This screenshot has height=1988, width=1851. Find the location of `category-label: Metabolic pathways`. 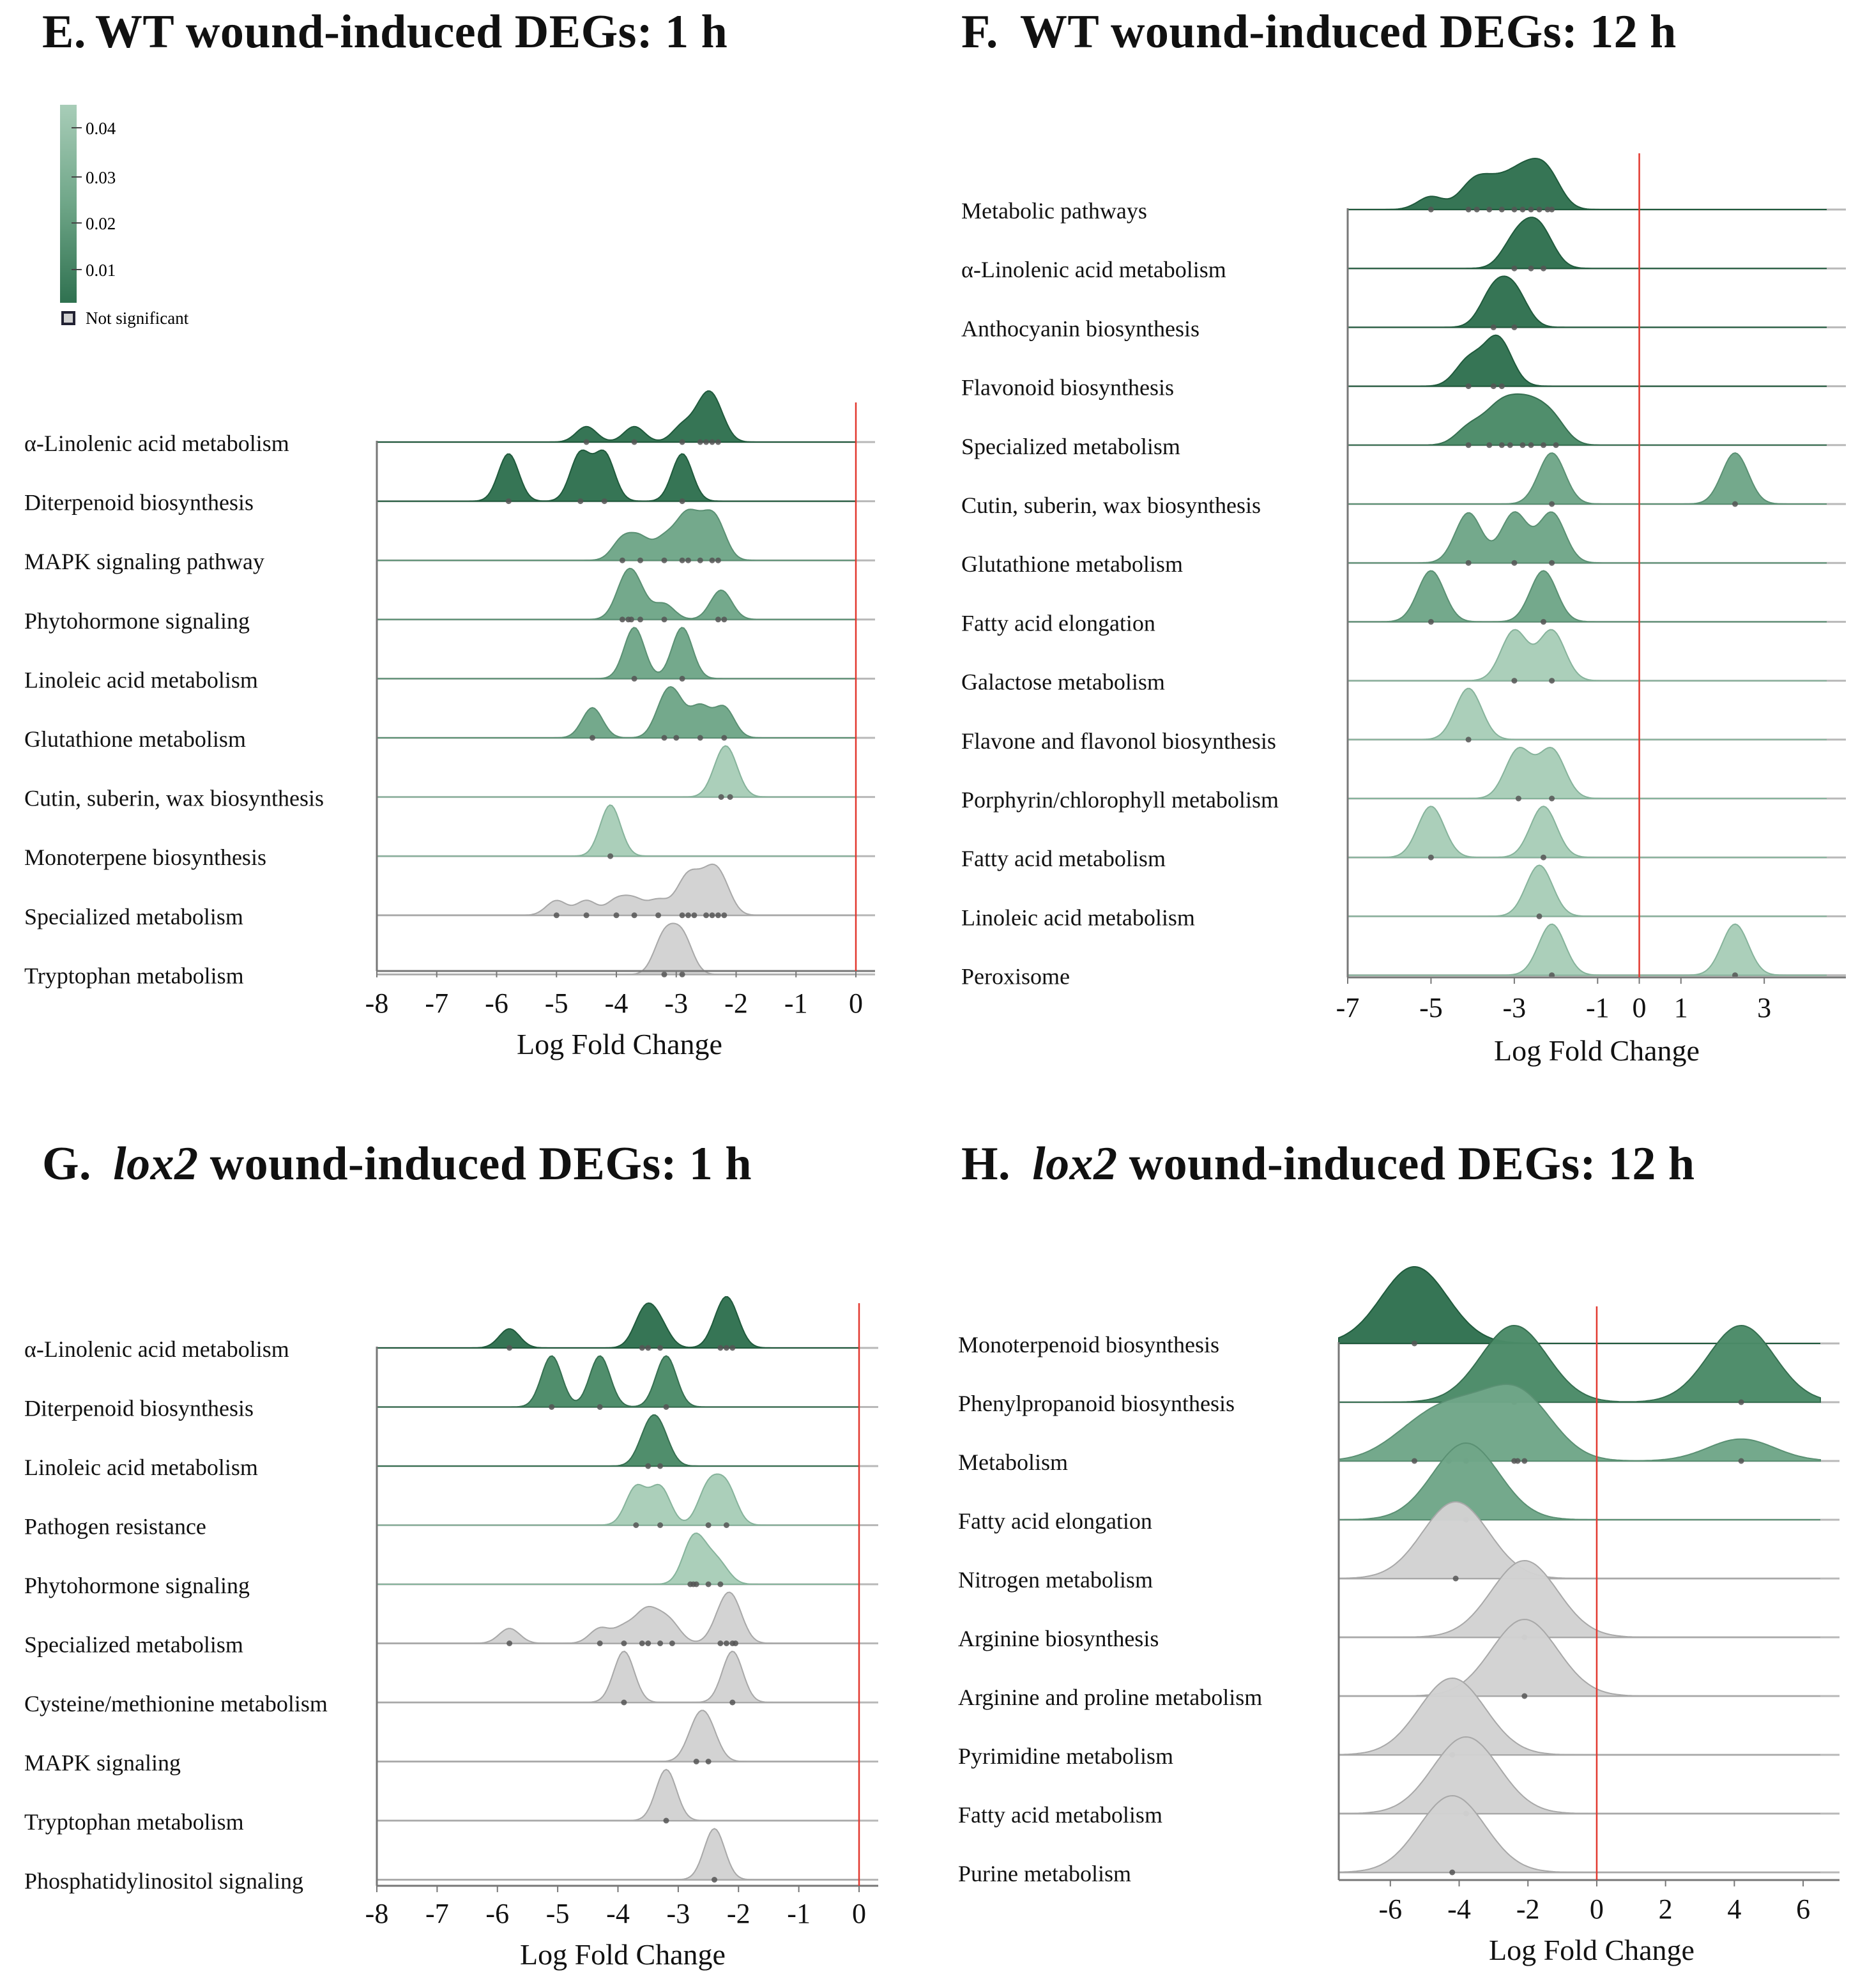

category-label: Metabolic pathways is located at coordinates (1054, 211).